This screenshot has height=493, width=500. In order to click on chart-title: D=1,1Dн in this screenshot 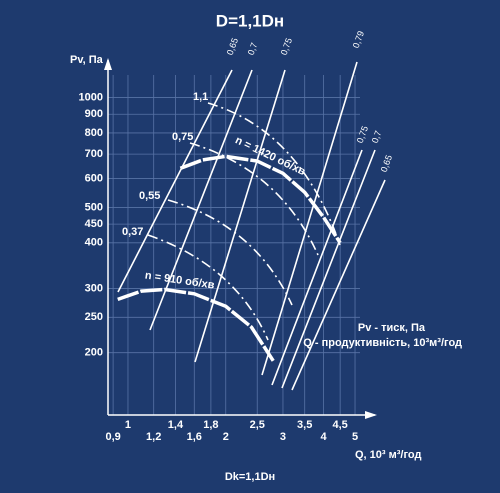, I will do `click(250, 20)`.